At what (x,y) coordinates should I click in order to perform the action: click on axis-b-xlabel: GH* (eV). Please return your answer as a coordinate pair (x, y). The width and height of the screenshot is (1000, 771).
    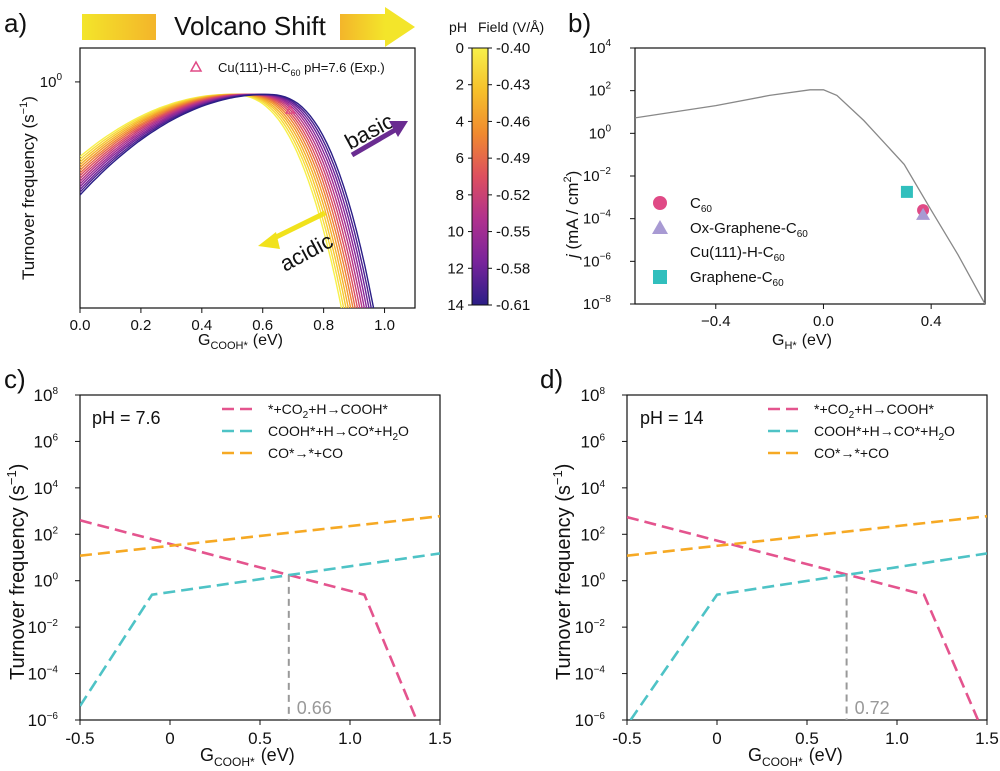
    Looking at the image, I should click on (802, 342).